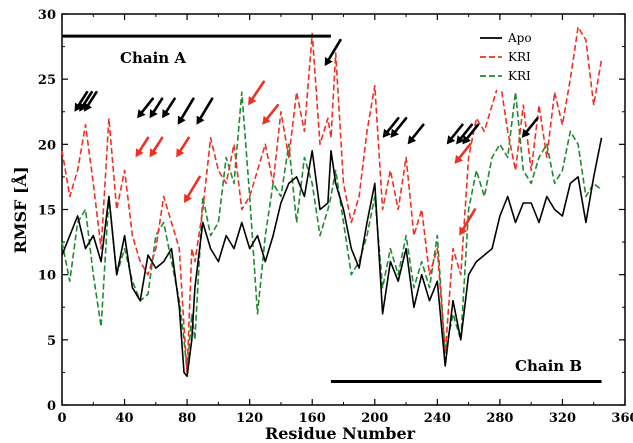 Image resolution: width=633 pixels, height=443 pixels. Describe the element at coordinates (519, 57) in the screenshot. I see `legend-label-kri-red: KRI` at that location.